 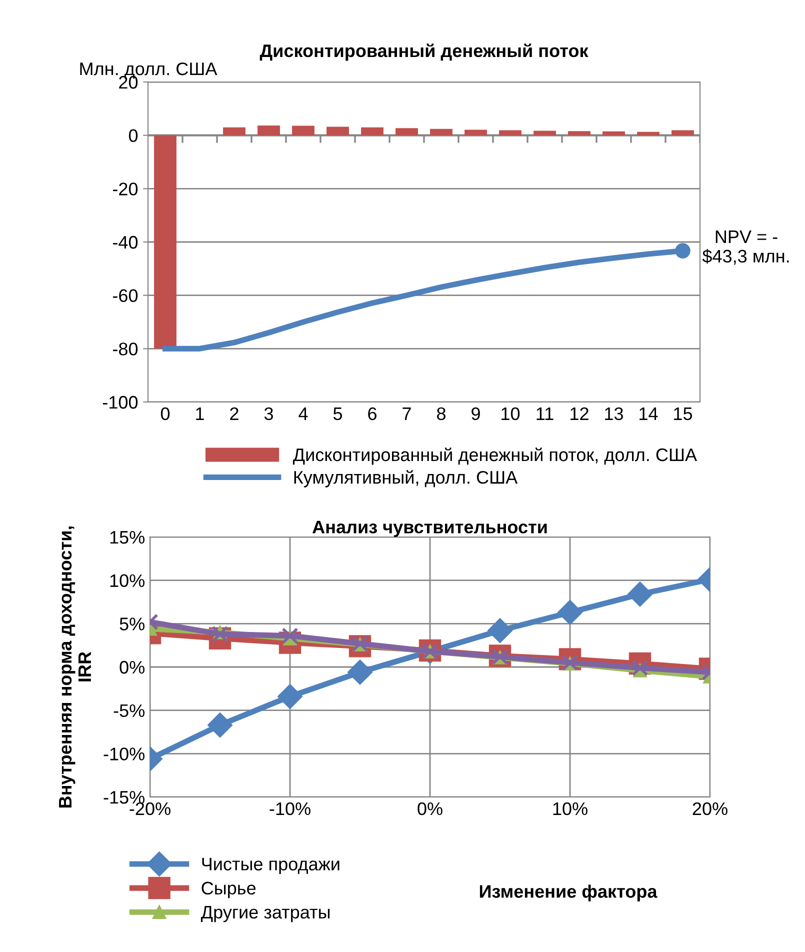 I want to click on x-tick-label: 1, so click(x=200, y=414).